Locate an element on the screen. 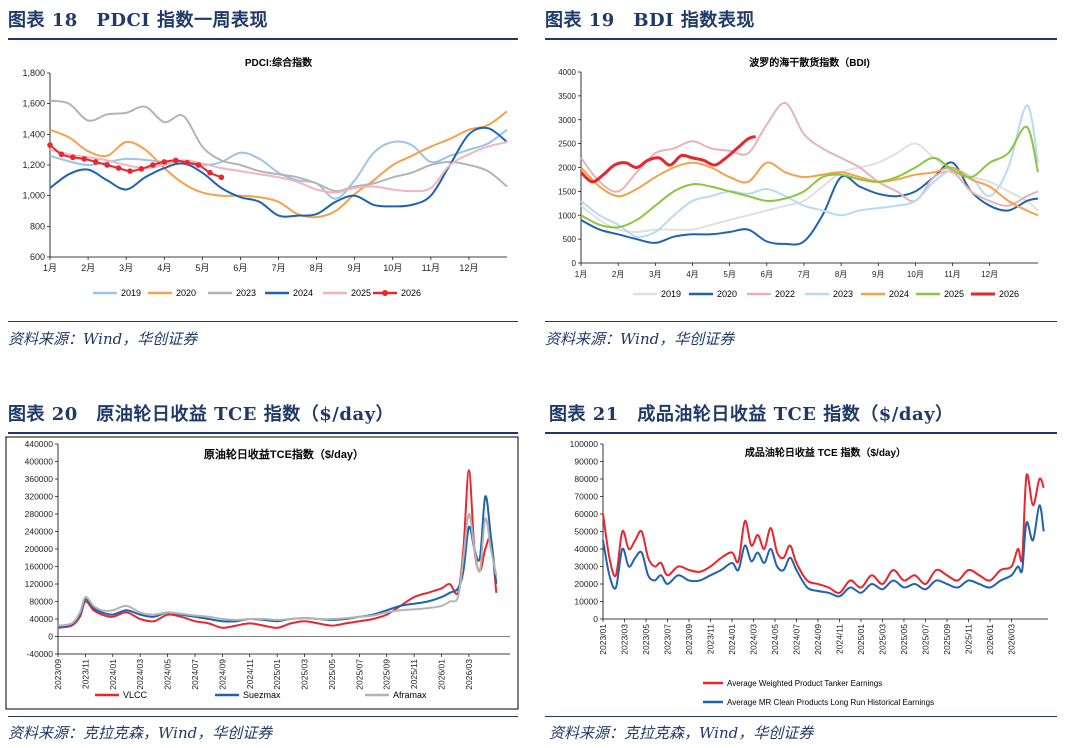 This screenshot has width=1066, height=748. y-tick-label: 200000 is located at coordinates (39, 549).